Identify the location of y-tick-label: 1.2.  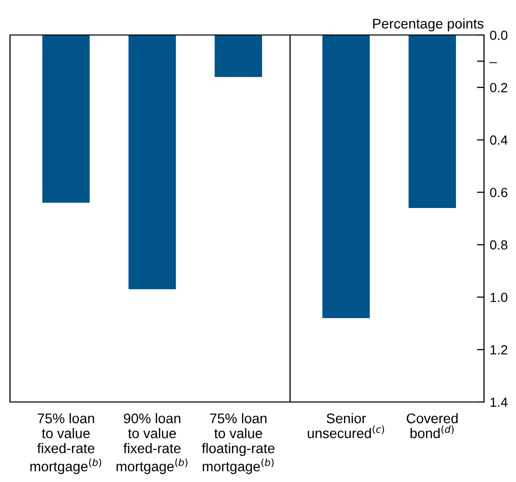
(499, 349).